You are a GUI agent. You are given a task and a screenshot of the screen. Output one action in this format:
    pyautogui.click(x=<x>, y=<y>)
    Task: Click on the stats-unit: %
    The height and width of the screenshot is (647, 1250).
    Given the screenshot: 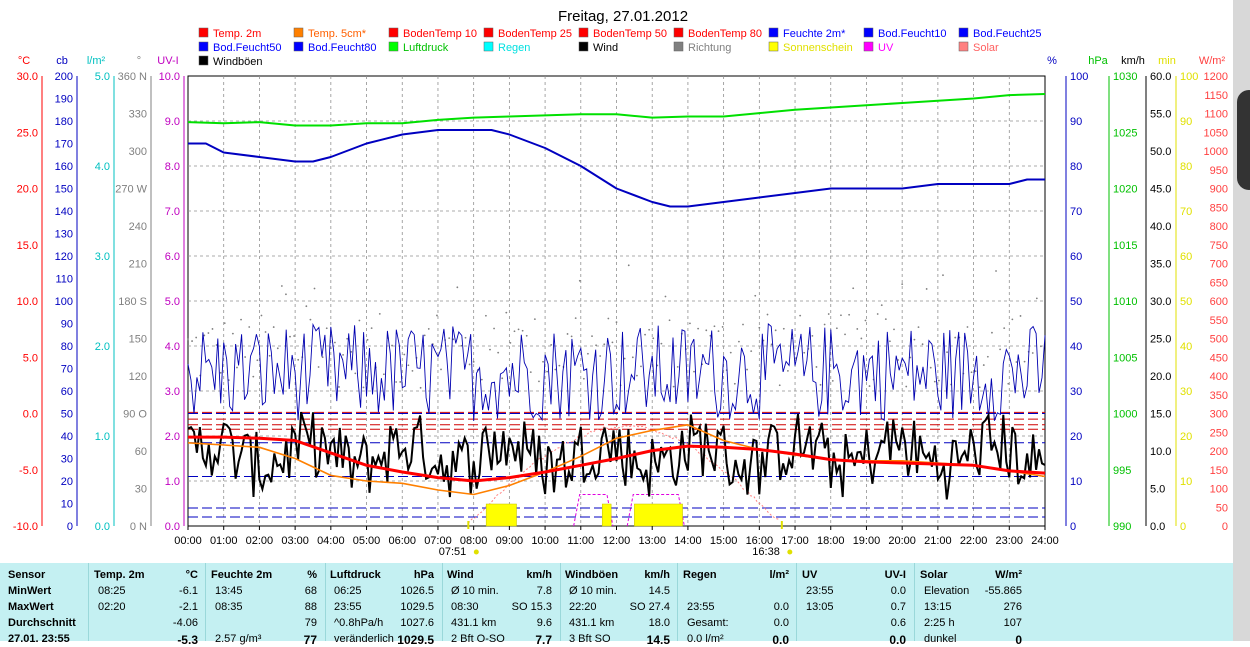 What is the action you would take?
    pyautogui.click(x=312, y=575)
    